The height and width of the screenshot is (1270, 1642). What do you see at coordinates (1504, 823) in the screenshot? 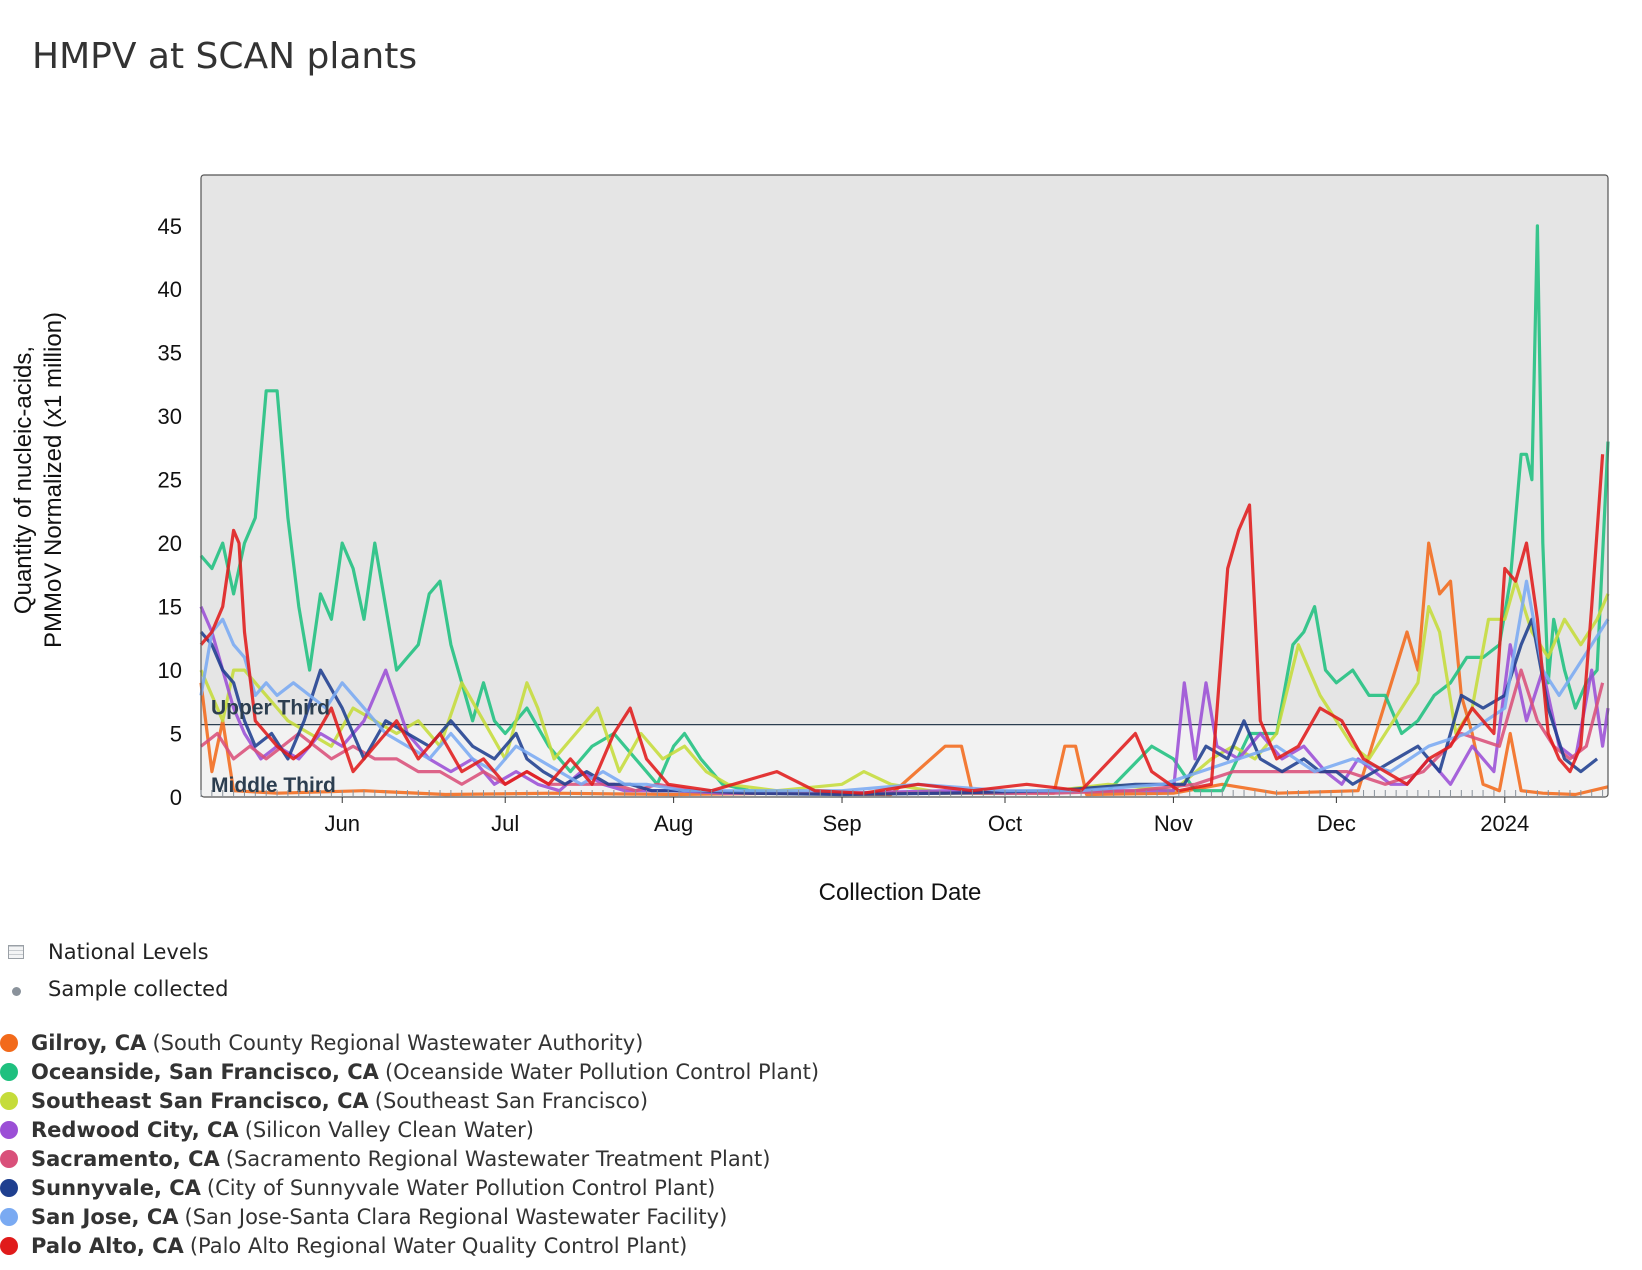
I see `x-tick-label: 2024` at bounding box center [1504, 823].